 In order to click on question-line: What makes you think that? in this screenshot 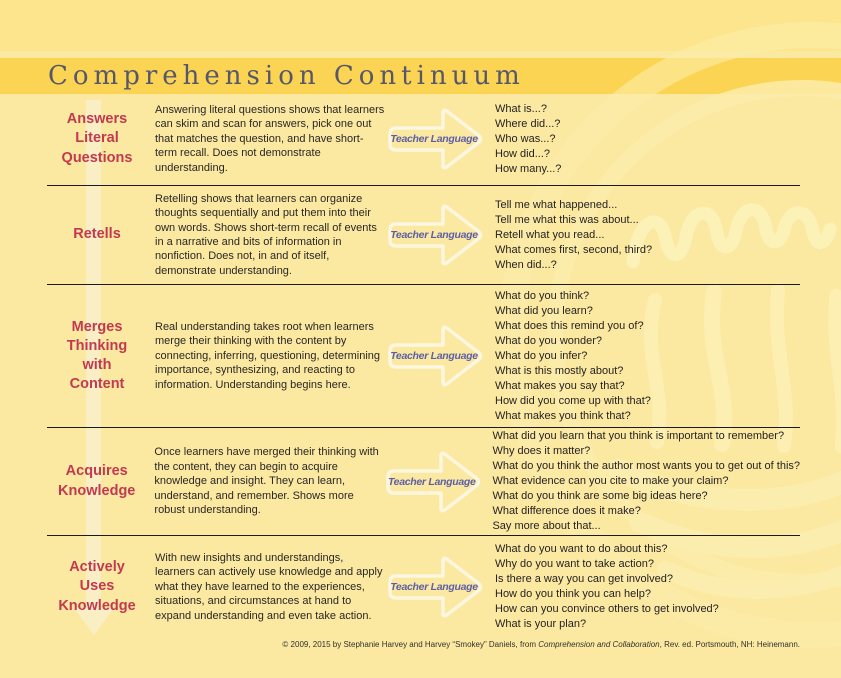, I will do `click(563, 415)`.